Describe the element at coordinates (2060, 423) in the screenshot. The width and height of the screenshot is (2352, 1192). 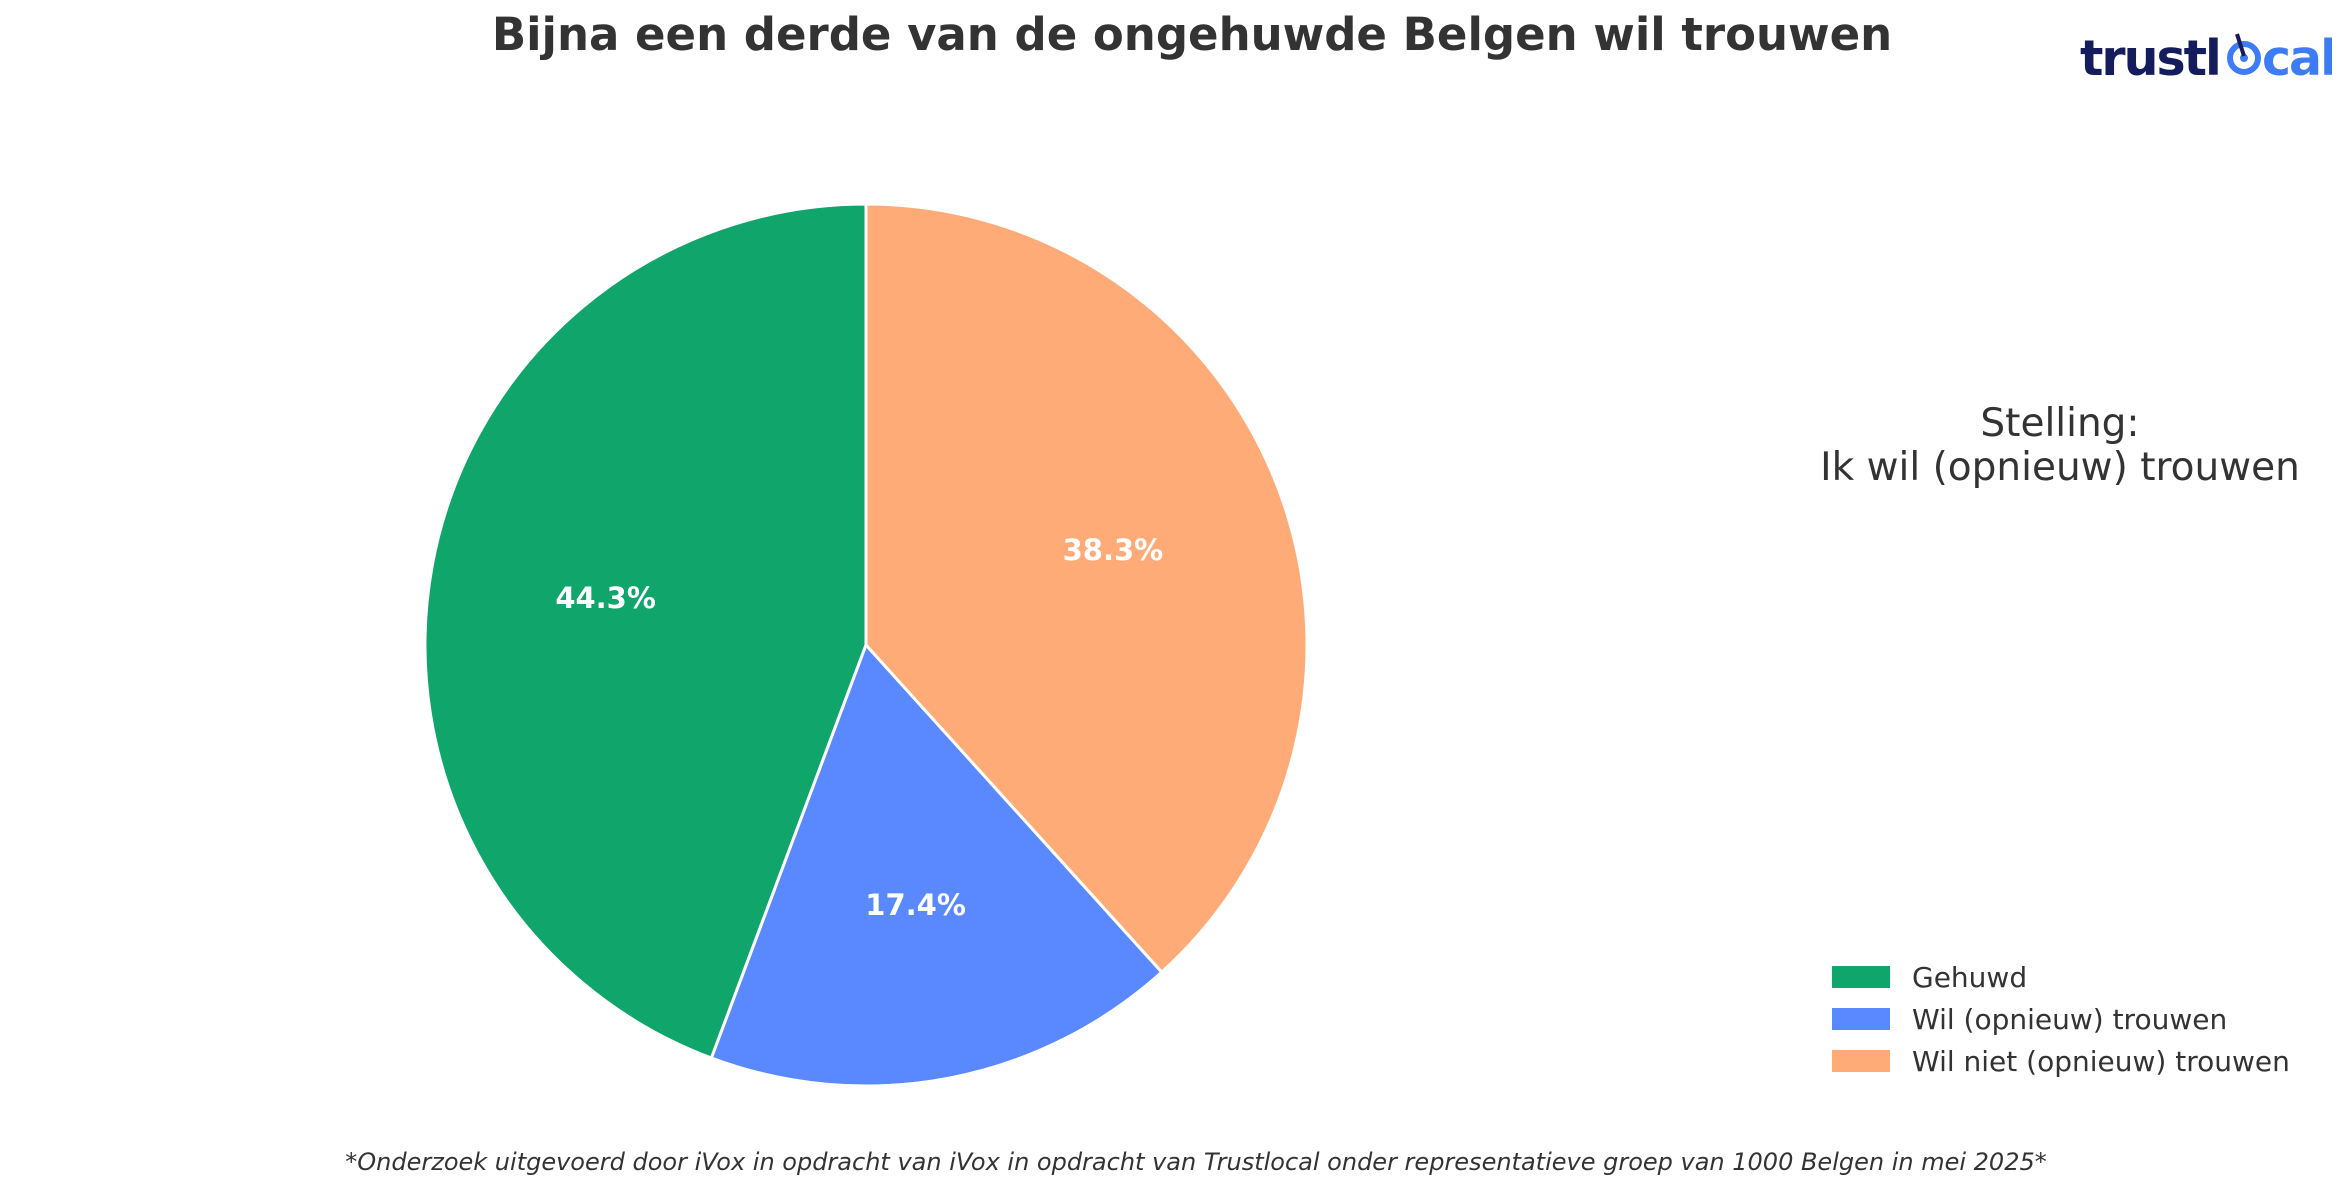
I see `statement-heading: Stelling:` at that location.